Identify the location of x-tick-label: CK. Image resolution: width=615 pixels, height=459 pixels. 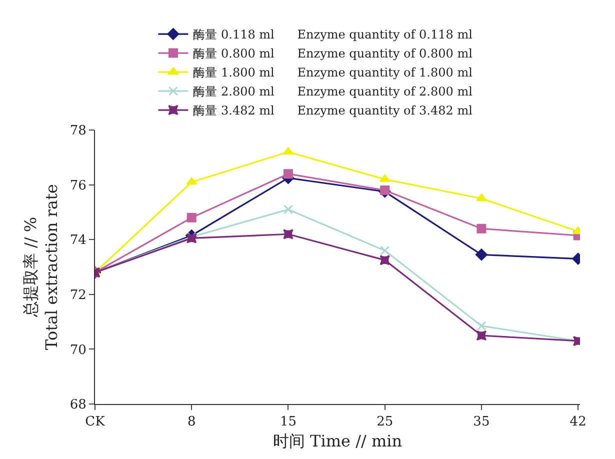
(95, 422).